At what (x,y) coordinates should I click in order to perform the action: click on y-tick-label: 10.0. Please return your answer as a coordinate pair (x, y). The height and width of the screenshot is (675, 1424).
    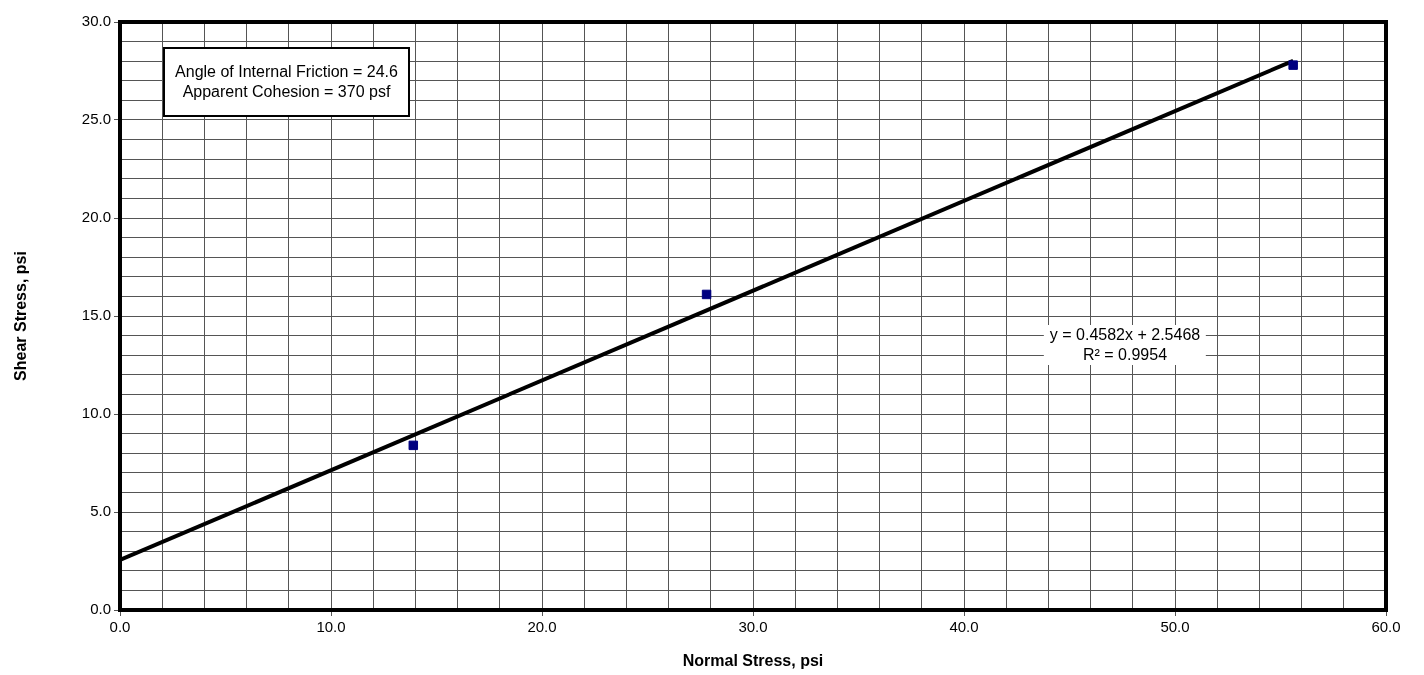
    Looking at the image, I should click on (96, 413).